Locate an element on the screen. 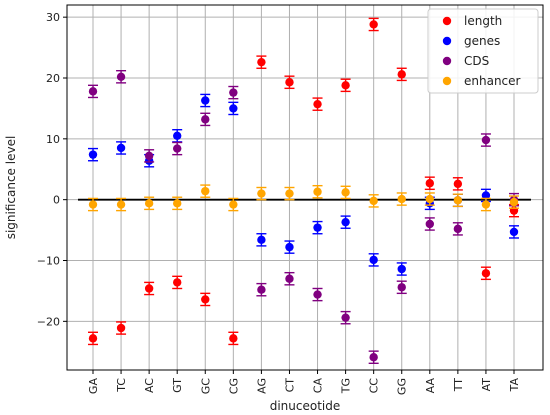 The image size is (550, 415). legend-label: genes is located at coordinates (482, 41).